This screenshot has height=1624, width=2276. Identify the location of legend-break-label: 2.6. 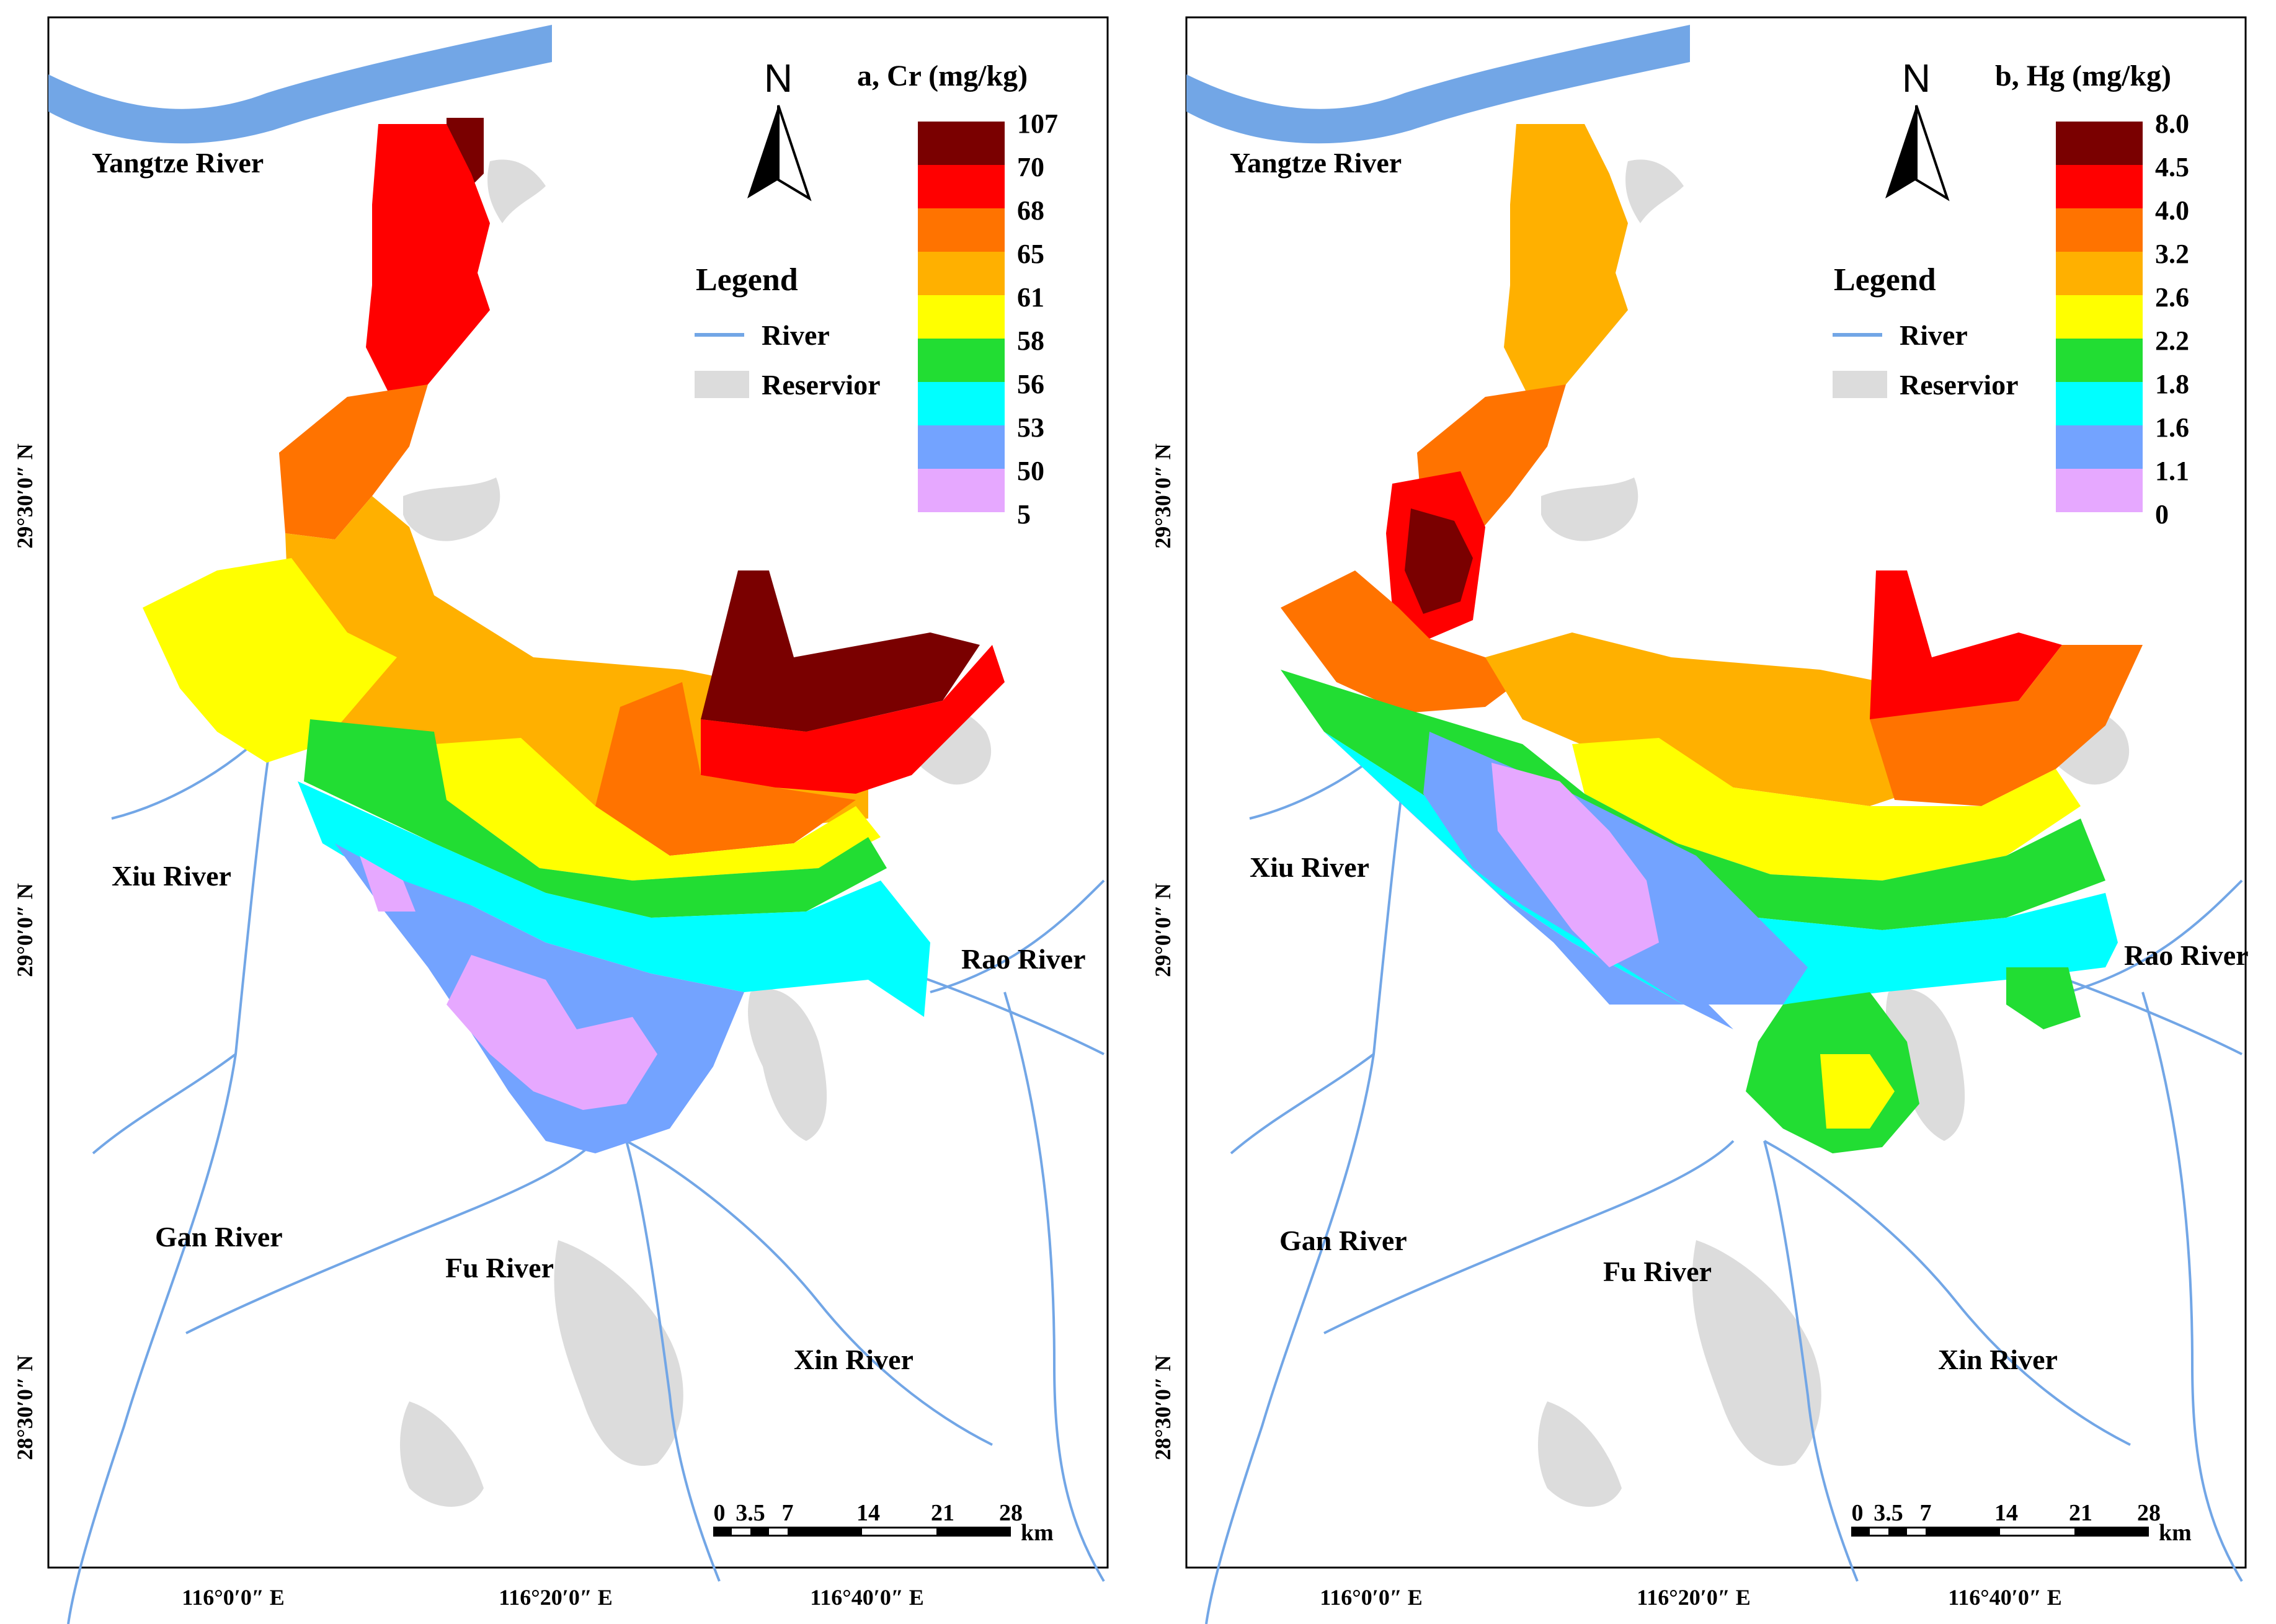
(2172, 297).